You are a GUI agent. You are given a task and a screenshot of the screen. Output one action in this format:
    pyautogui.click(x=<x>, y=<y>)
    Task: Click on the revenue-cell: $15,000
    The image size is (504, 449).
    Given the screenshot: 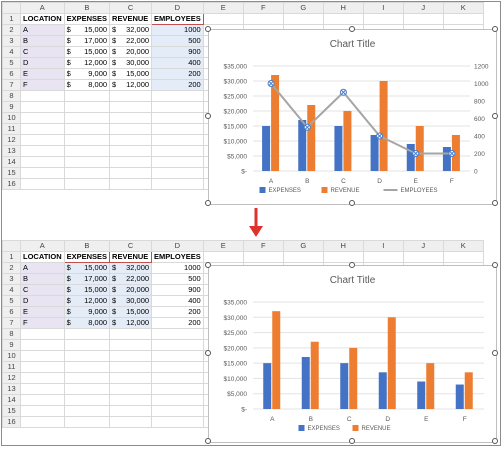 What is the action you would take?
    pyautogui.click(x=131, y=312)
    